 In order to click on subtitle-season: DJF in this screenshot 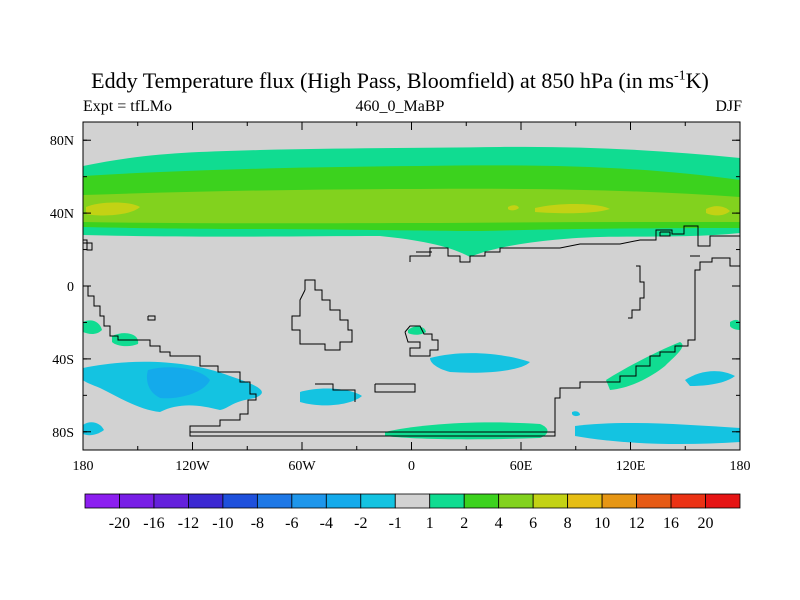, I will do `click(728, 106)`.